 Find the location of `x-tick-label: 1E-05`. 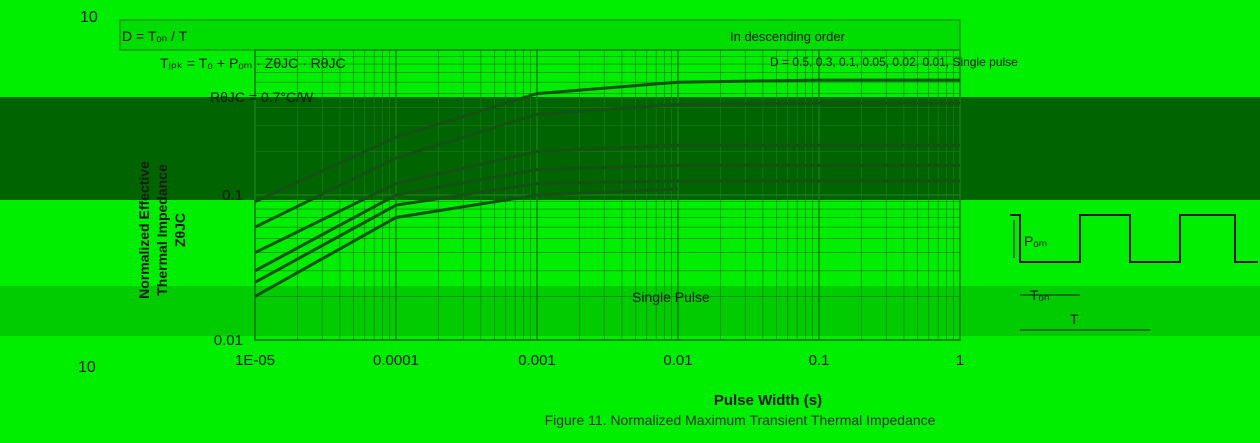

x-tick-label: 1E-05 is located at coordinates (255, 360).